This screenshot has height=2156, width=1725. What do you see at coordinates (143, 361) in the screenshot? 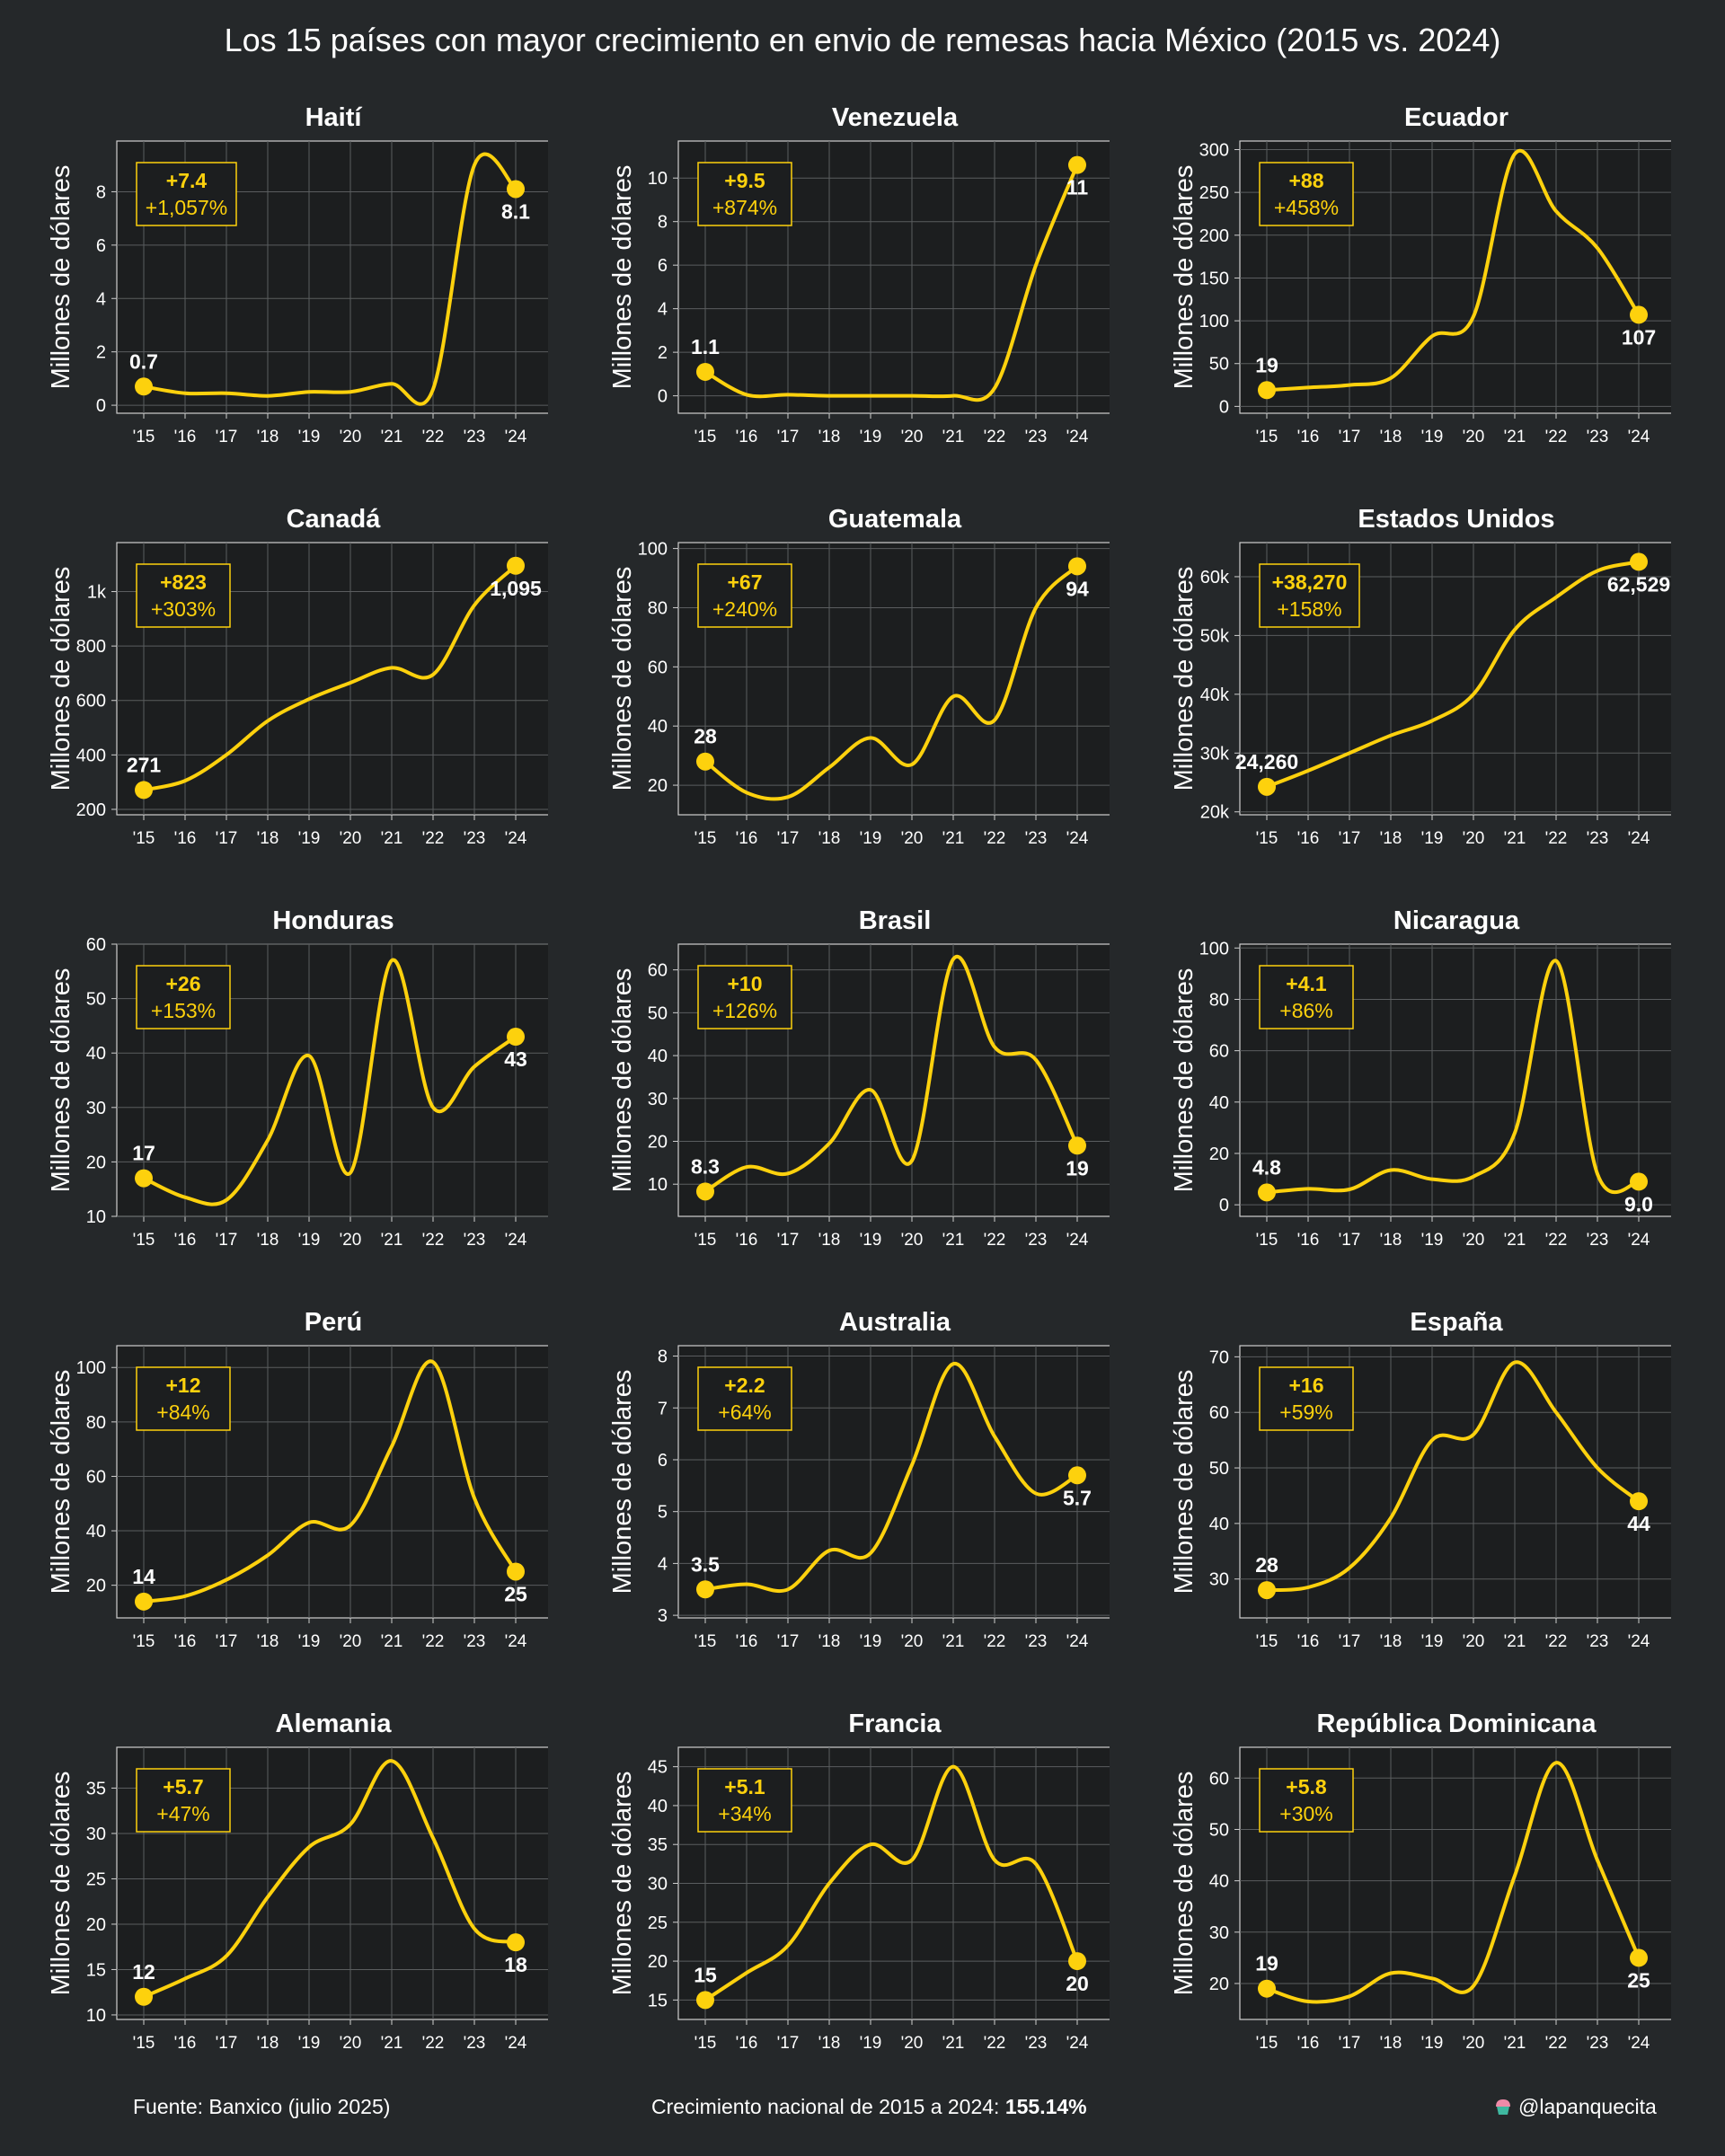
I see `start-value-label: 0.7` at bounding box center [143, 361].